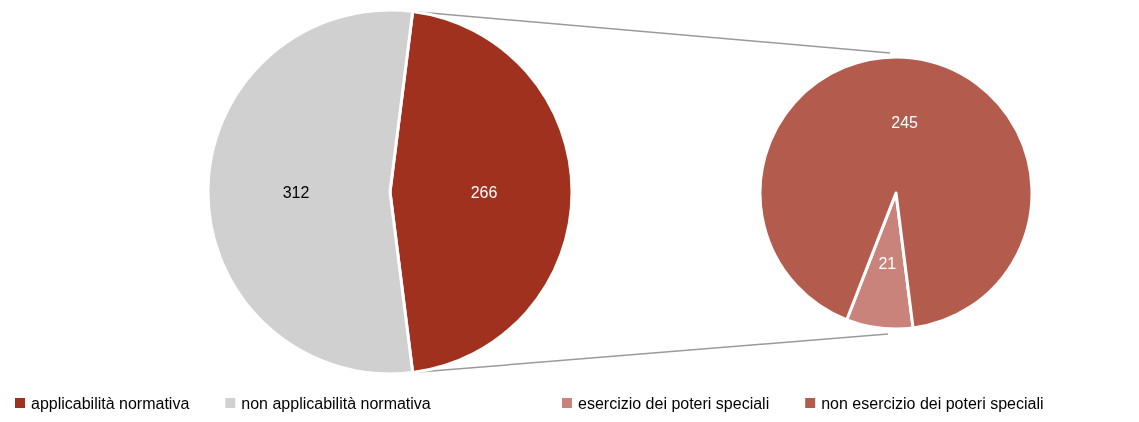 The height and width of the screenshot is (422, 1139). What do you see at coordinates (905, 123) in the screenshot?
I see `data-label: 245` at bounding box center [905, 123].